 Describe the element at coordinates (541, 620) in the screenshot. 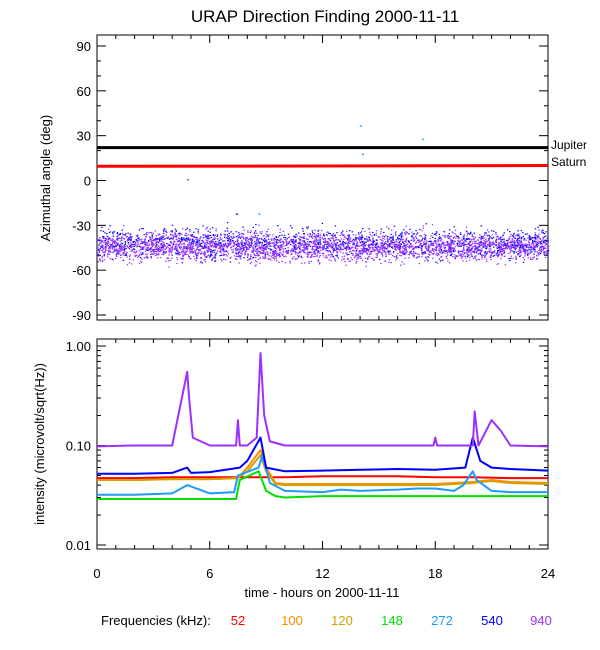

I see `legend-item-940: 940` at that location.